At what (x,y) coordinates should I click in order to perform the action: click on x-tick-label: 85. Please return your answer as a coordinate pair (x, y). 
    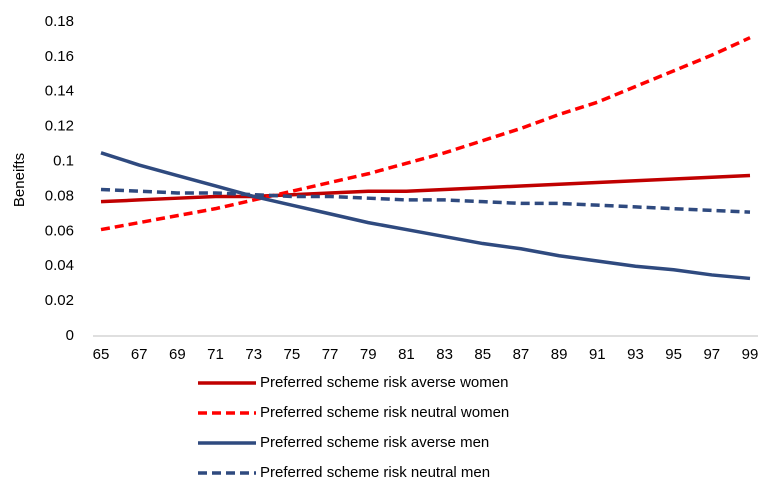
    Looking at the image, I should click on (482, 354).